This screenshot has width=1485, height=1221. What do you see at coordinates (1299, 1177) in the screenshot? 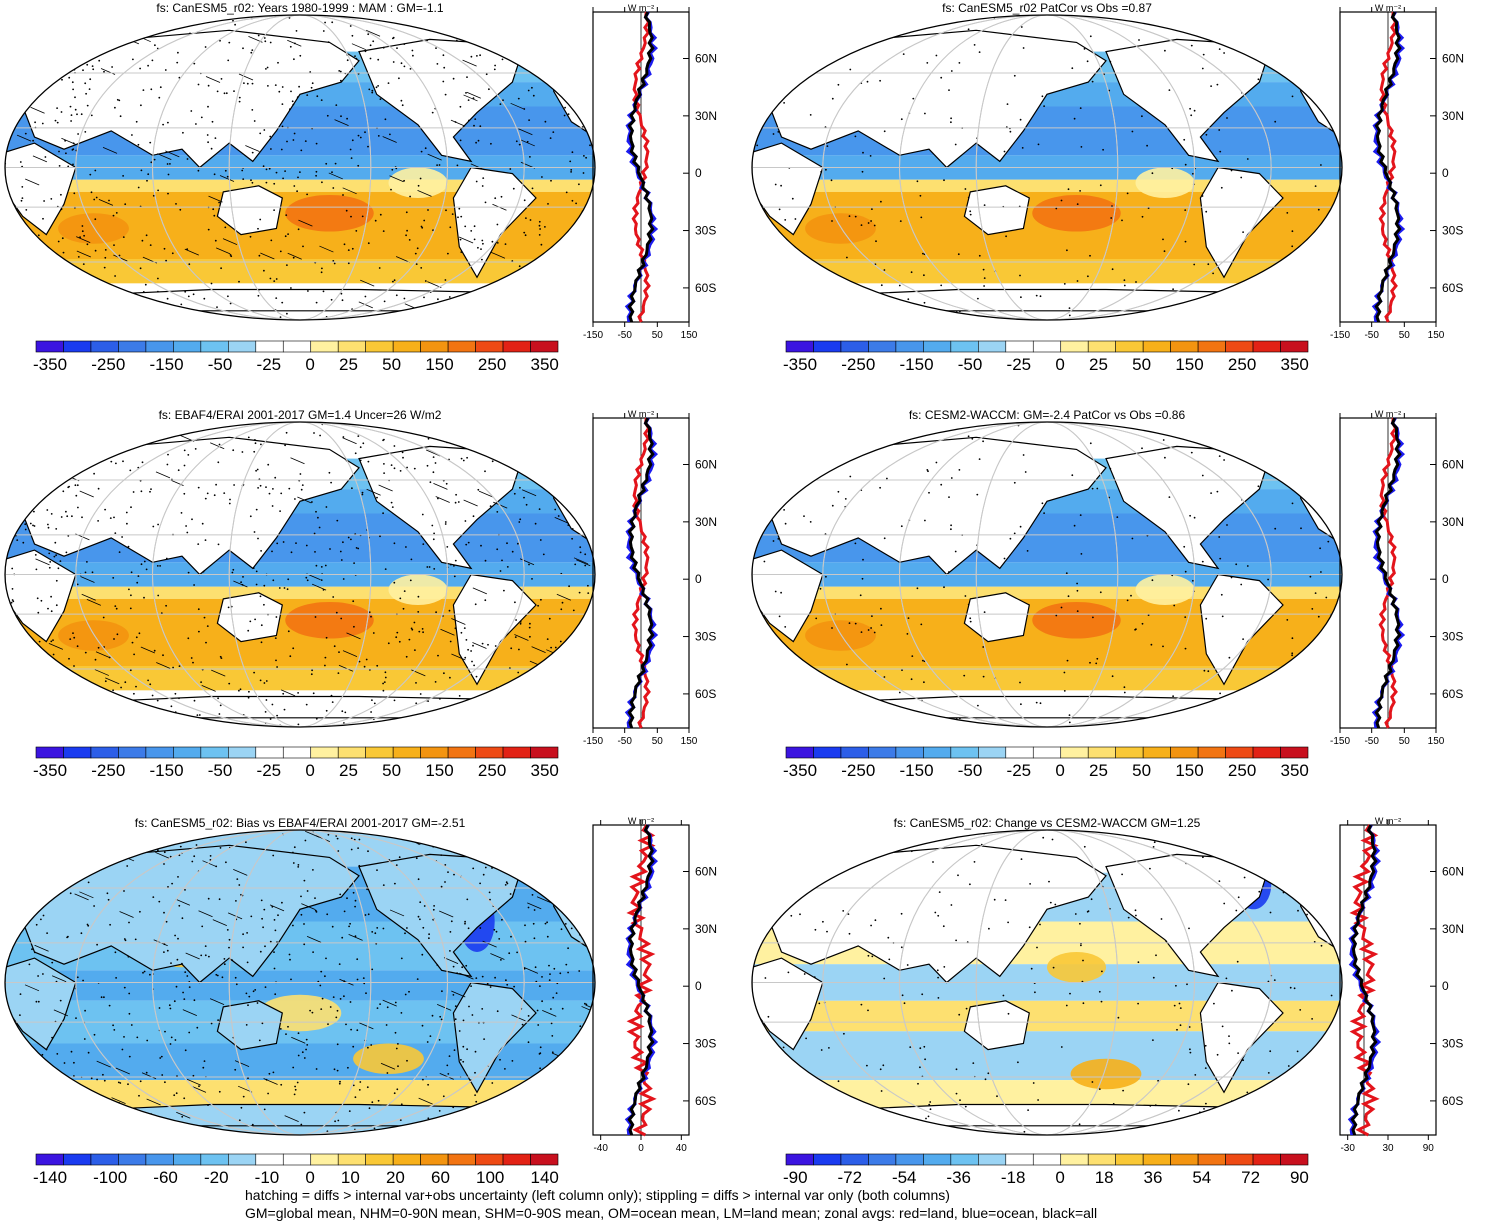
I see `colorbar-label: 90` at bounding box center [1299, 1177].